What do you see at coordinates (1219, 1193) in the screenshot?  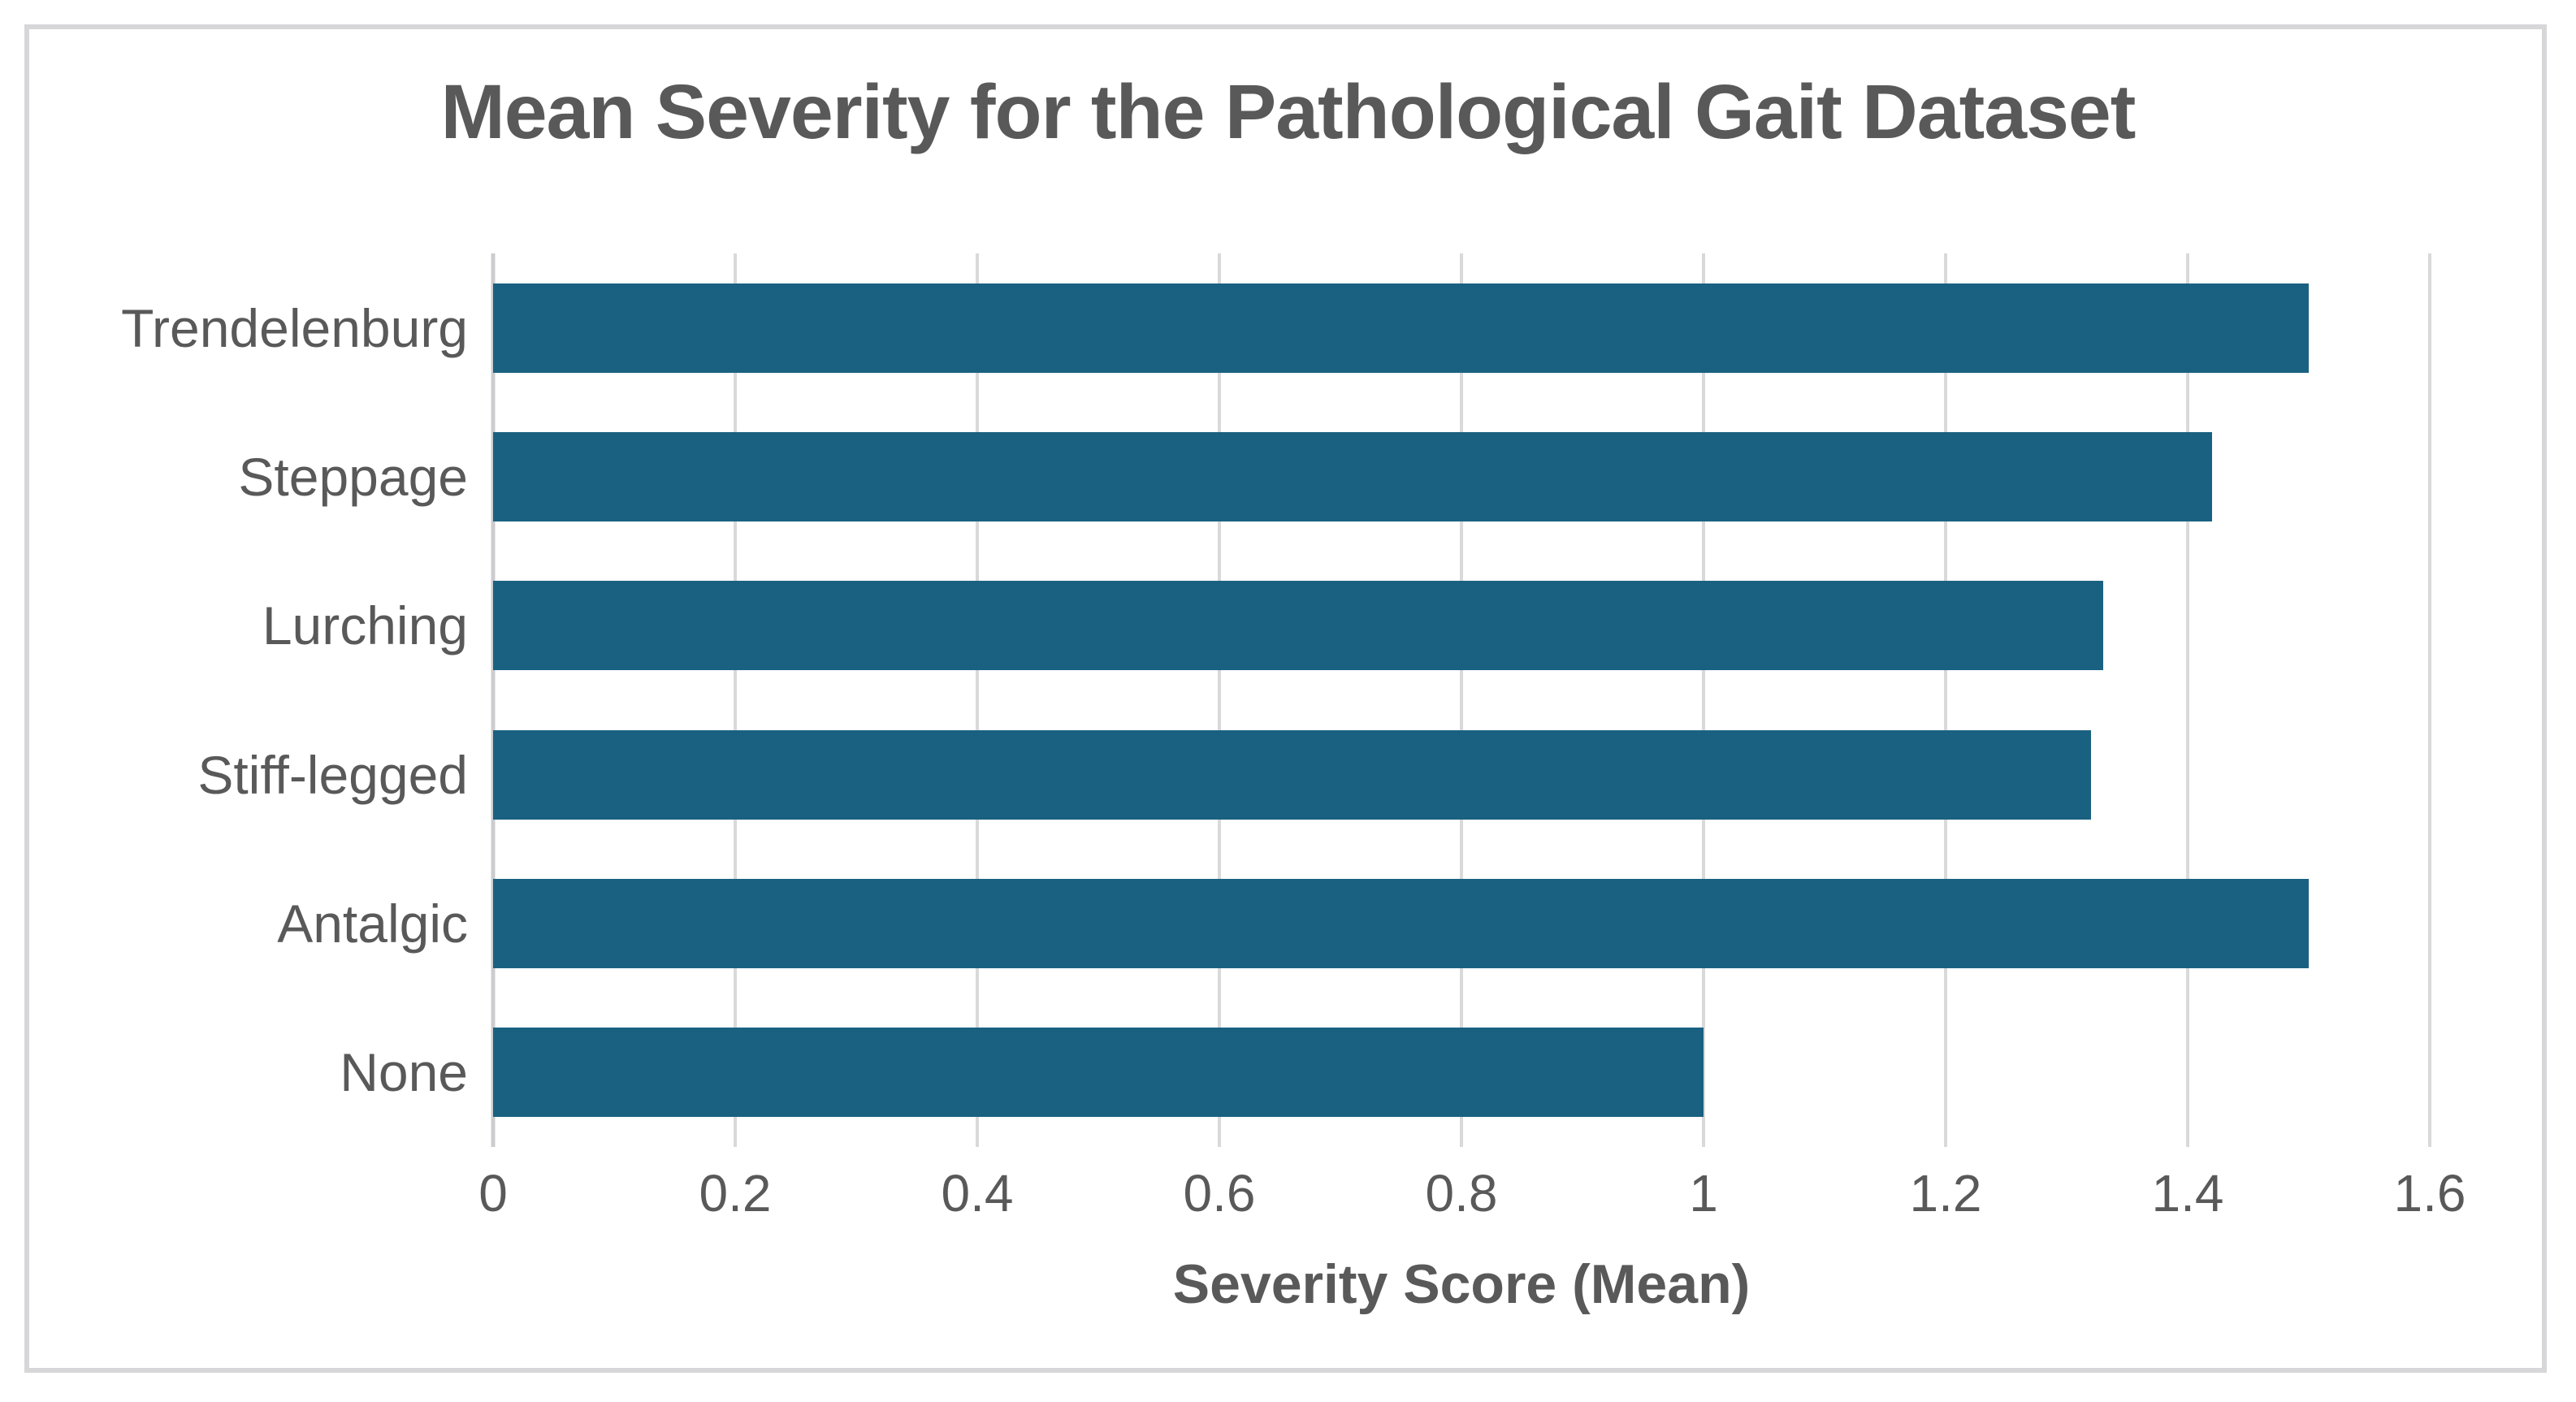 I see `x-tick-label: 0.6` at bounding box center [1219, 1193].